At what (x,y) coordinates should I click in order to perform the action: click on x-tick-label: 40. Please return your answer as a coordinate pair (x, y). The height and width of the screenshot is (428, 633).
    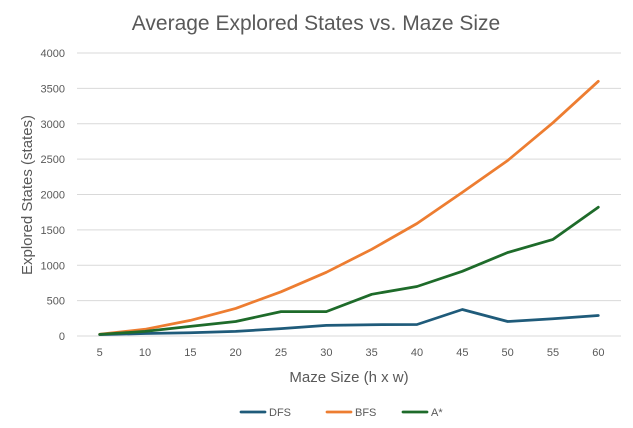
    Looking at the image, I should click on (417, 353).